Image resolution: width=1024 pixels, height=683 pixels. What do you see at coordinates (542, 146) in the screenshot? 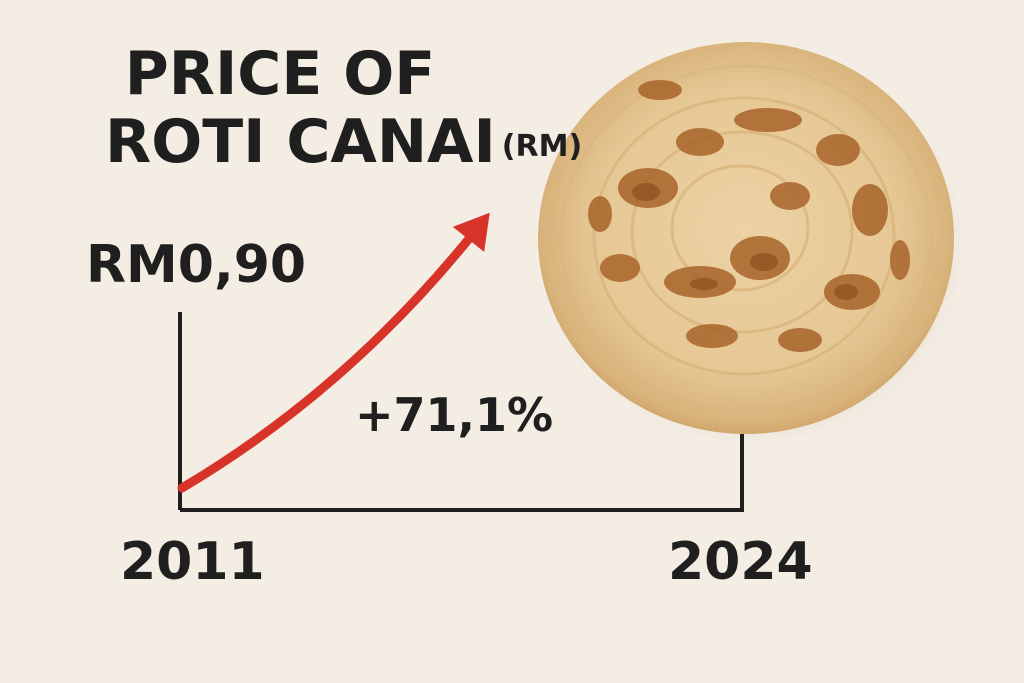
I see `title-unit: (RM)` at bounding box center [542, 146].